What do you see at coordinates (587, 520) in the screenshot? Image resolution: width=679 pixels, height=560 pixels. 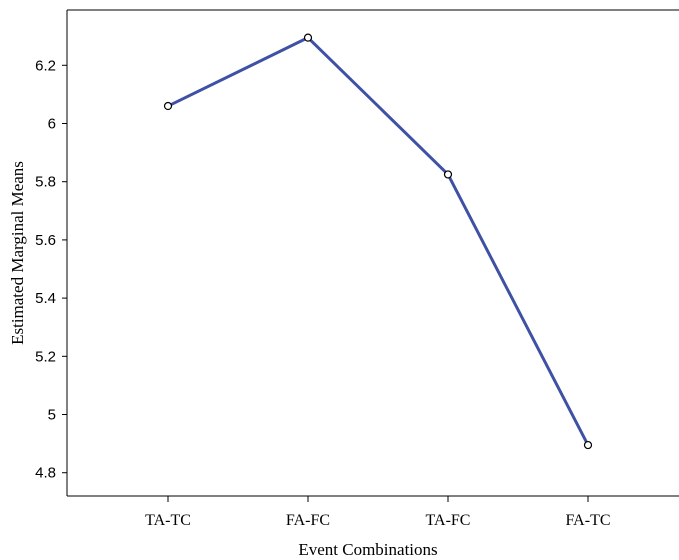 I see `x-tick-label: FA-TC` at bounding box center [587, 520].